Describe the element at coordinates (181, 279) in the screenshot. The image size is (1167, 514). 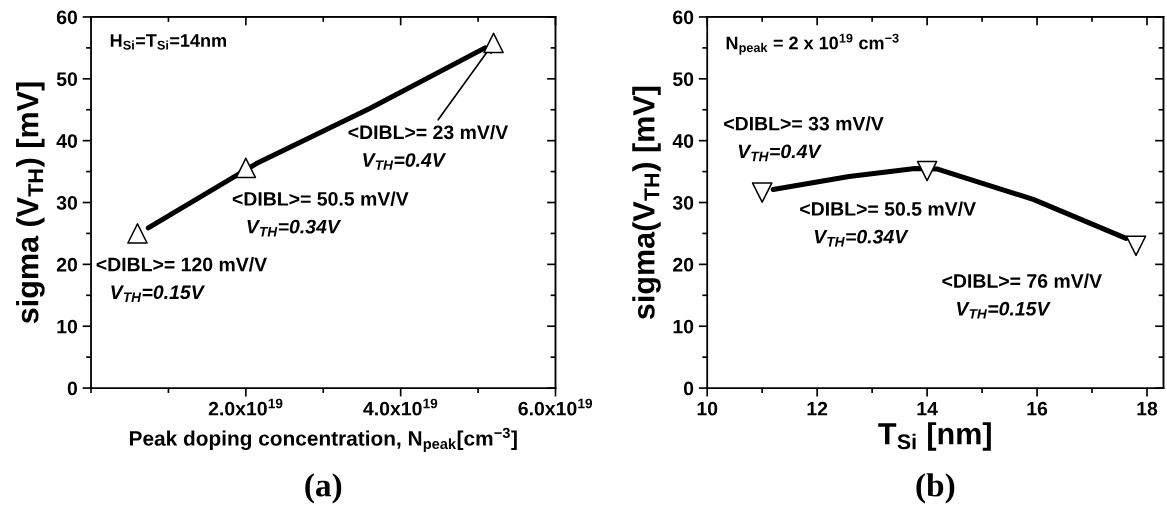
I see `annotation: <DIBL>= 120 mV/V V$_{TH}$=0.15V` at that location.